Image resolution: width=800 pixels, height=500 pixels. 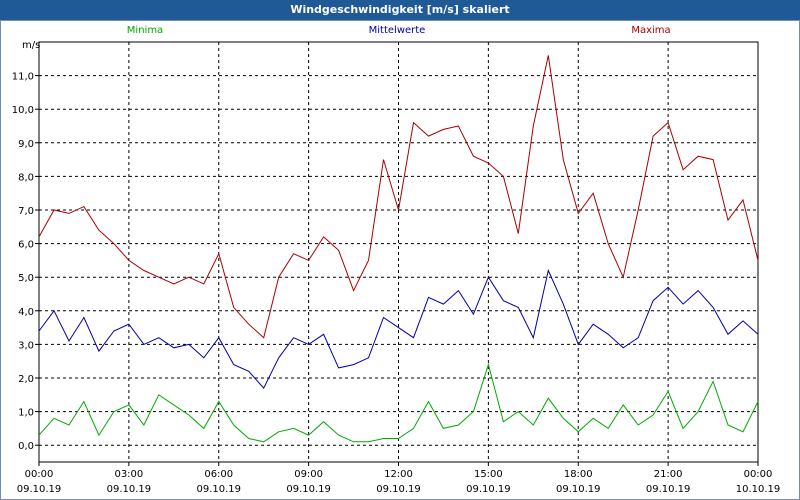 I want to click on legend: Minima Mittelwerte Maxima, so click(x=399, y=30).